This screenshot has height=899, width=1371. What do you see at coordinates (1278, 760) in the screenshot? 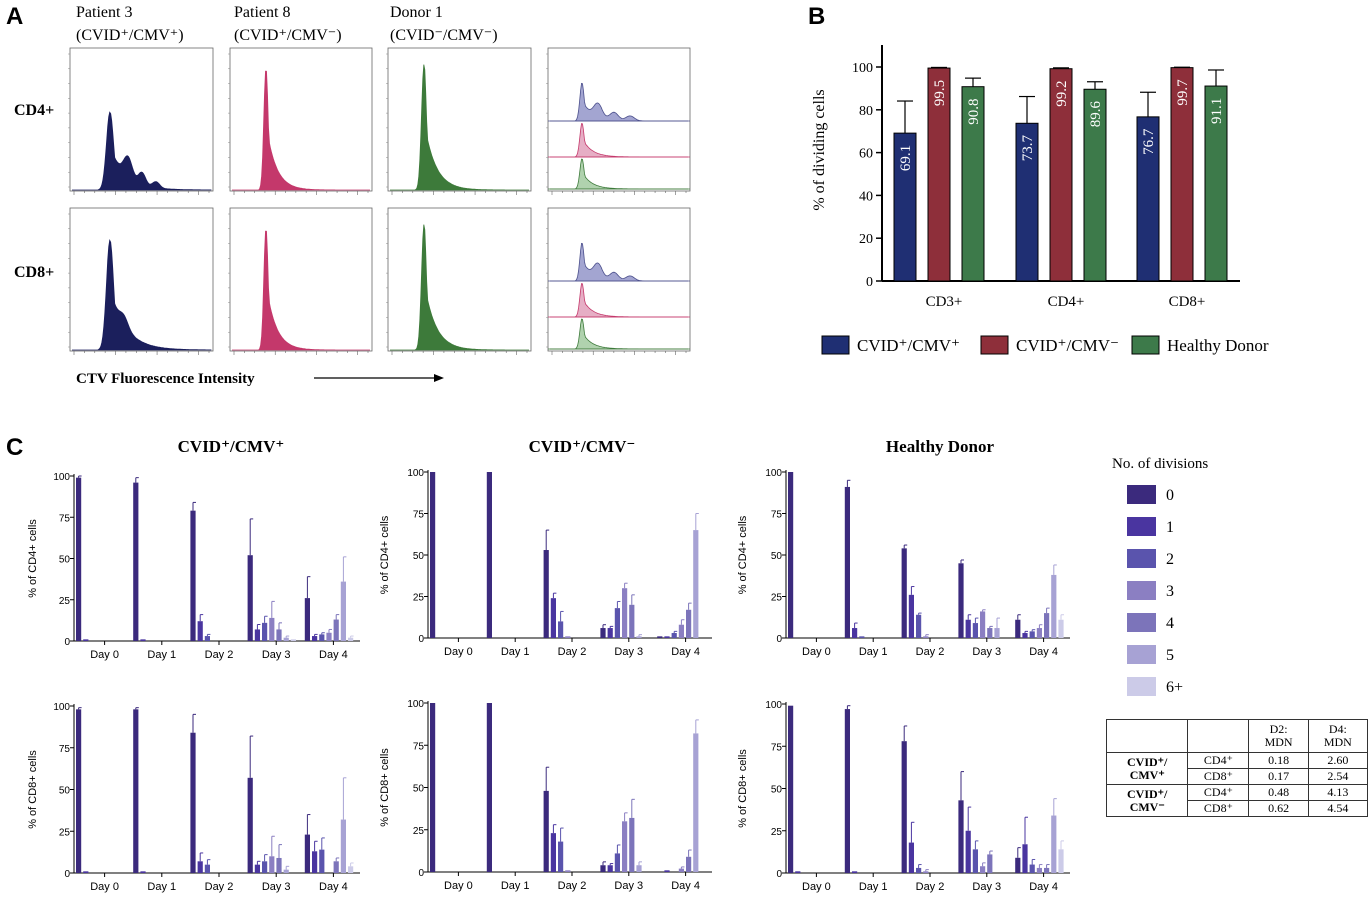
I see `mdn-cell: 0.18` at bounding box center [1278, 760].